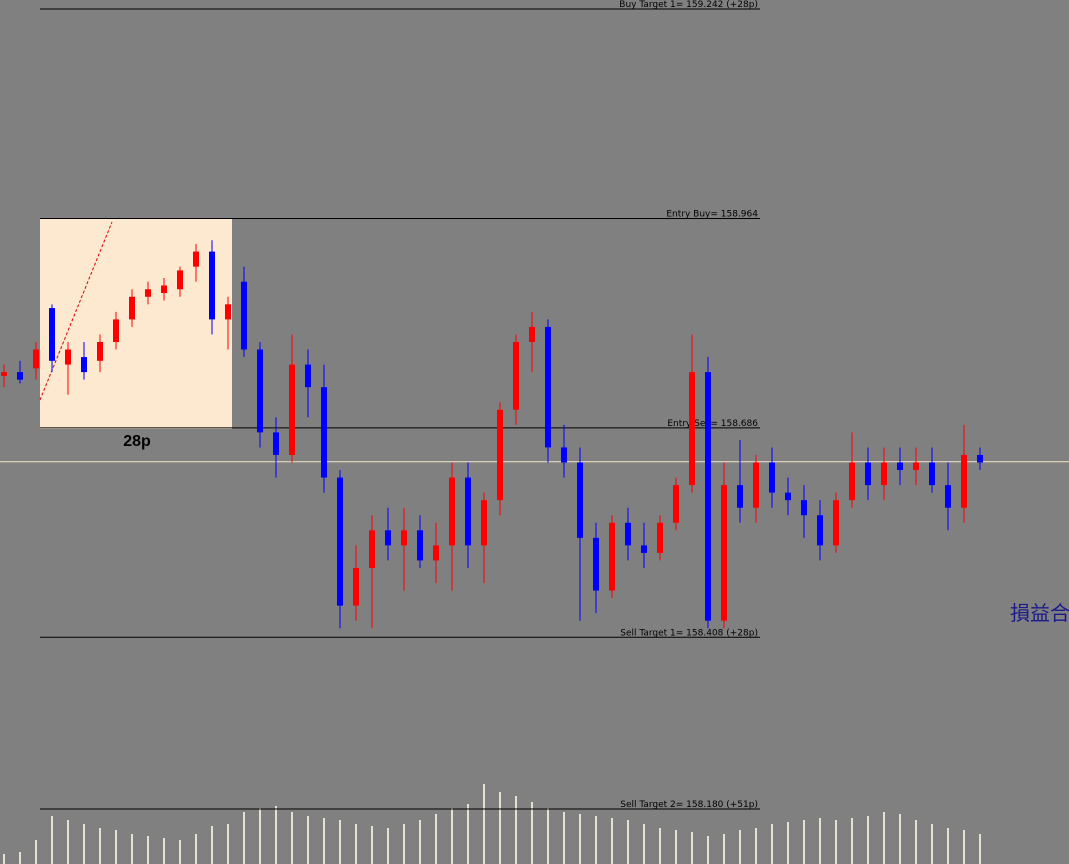  I want to click on level-label: Sell Target 2= 158.180 (+51p), so click(689, 805).